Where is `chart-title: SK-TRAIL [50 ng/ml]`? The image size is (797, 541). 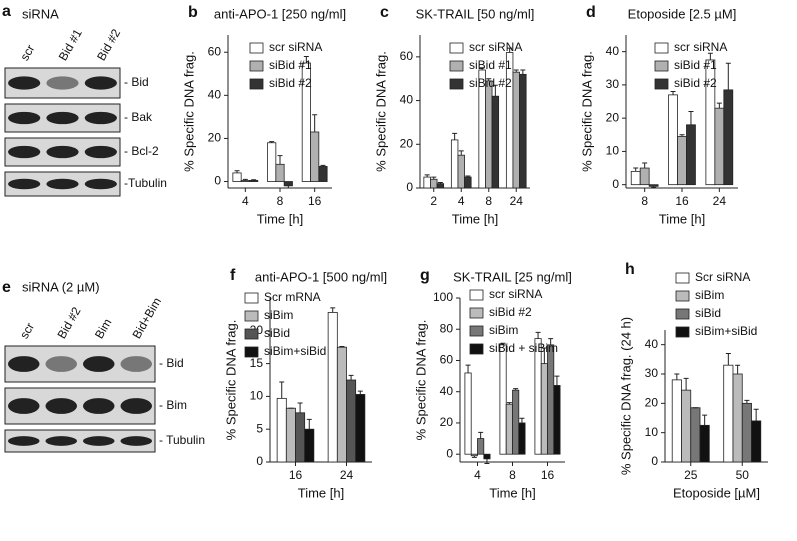
chart-title: SK-TRAIL [50 ng/ml] is located at coordinates (475, 13).